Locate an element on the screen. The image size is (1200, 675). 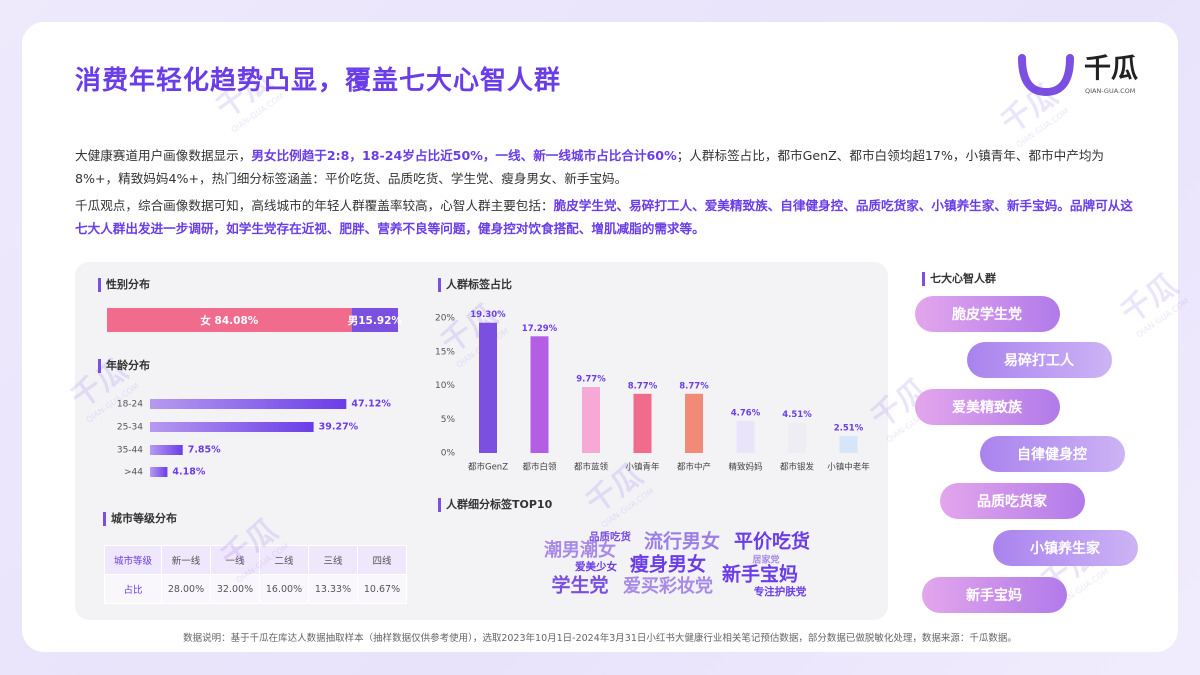
gender-label: 女 84.08% is located at coordinates (229, 320).